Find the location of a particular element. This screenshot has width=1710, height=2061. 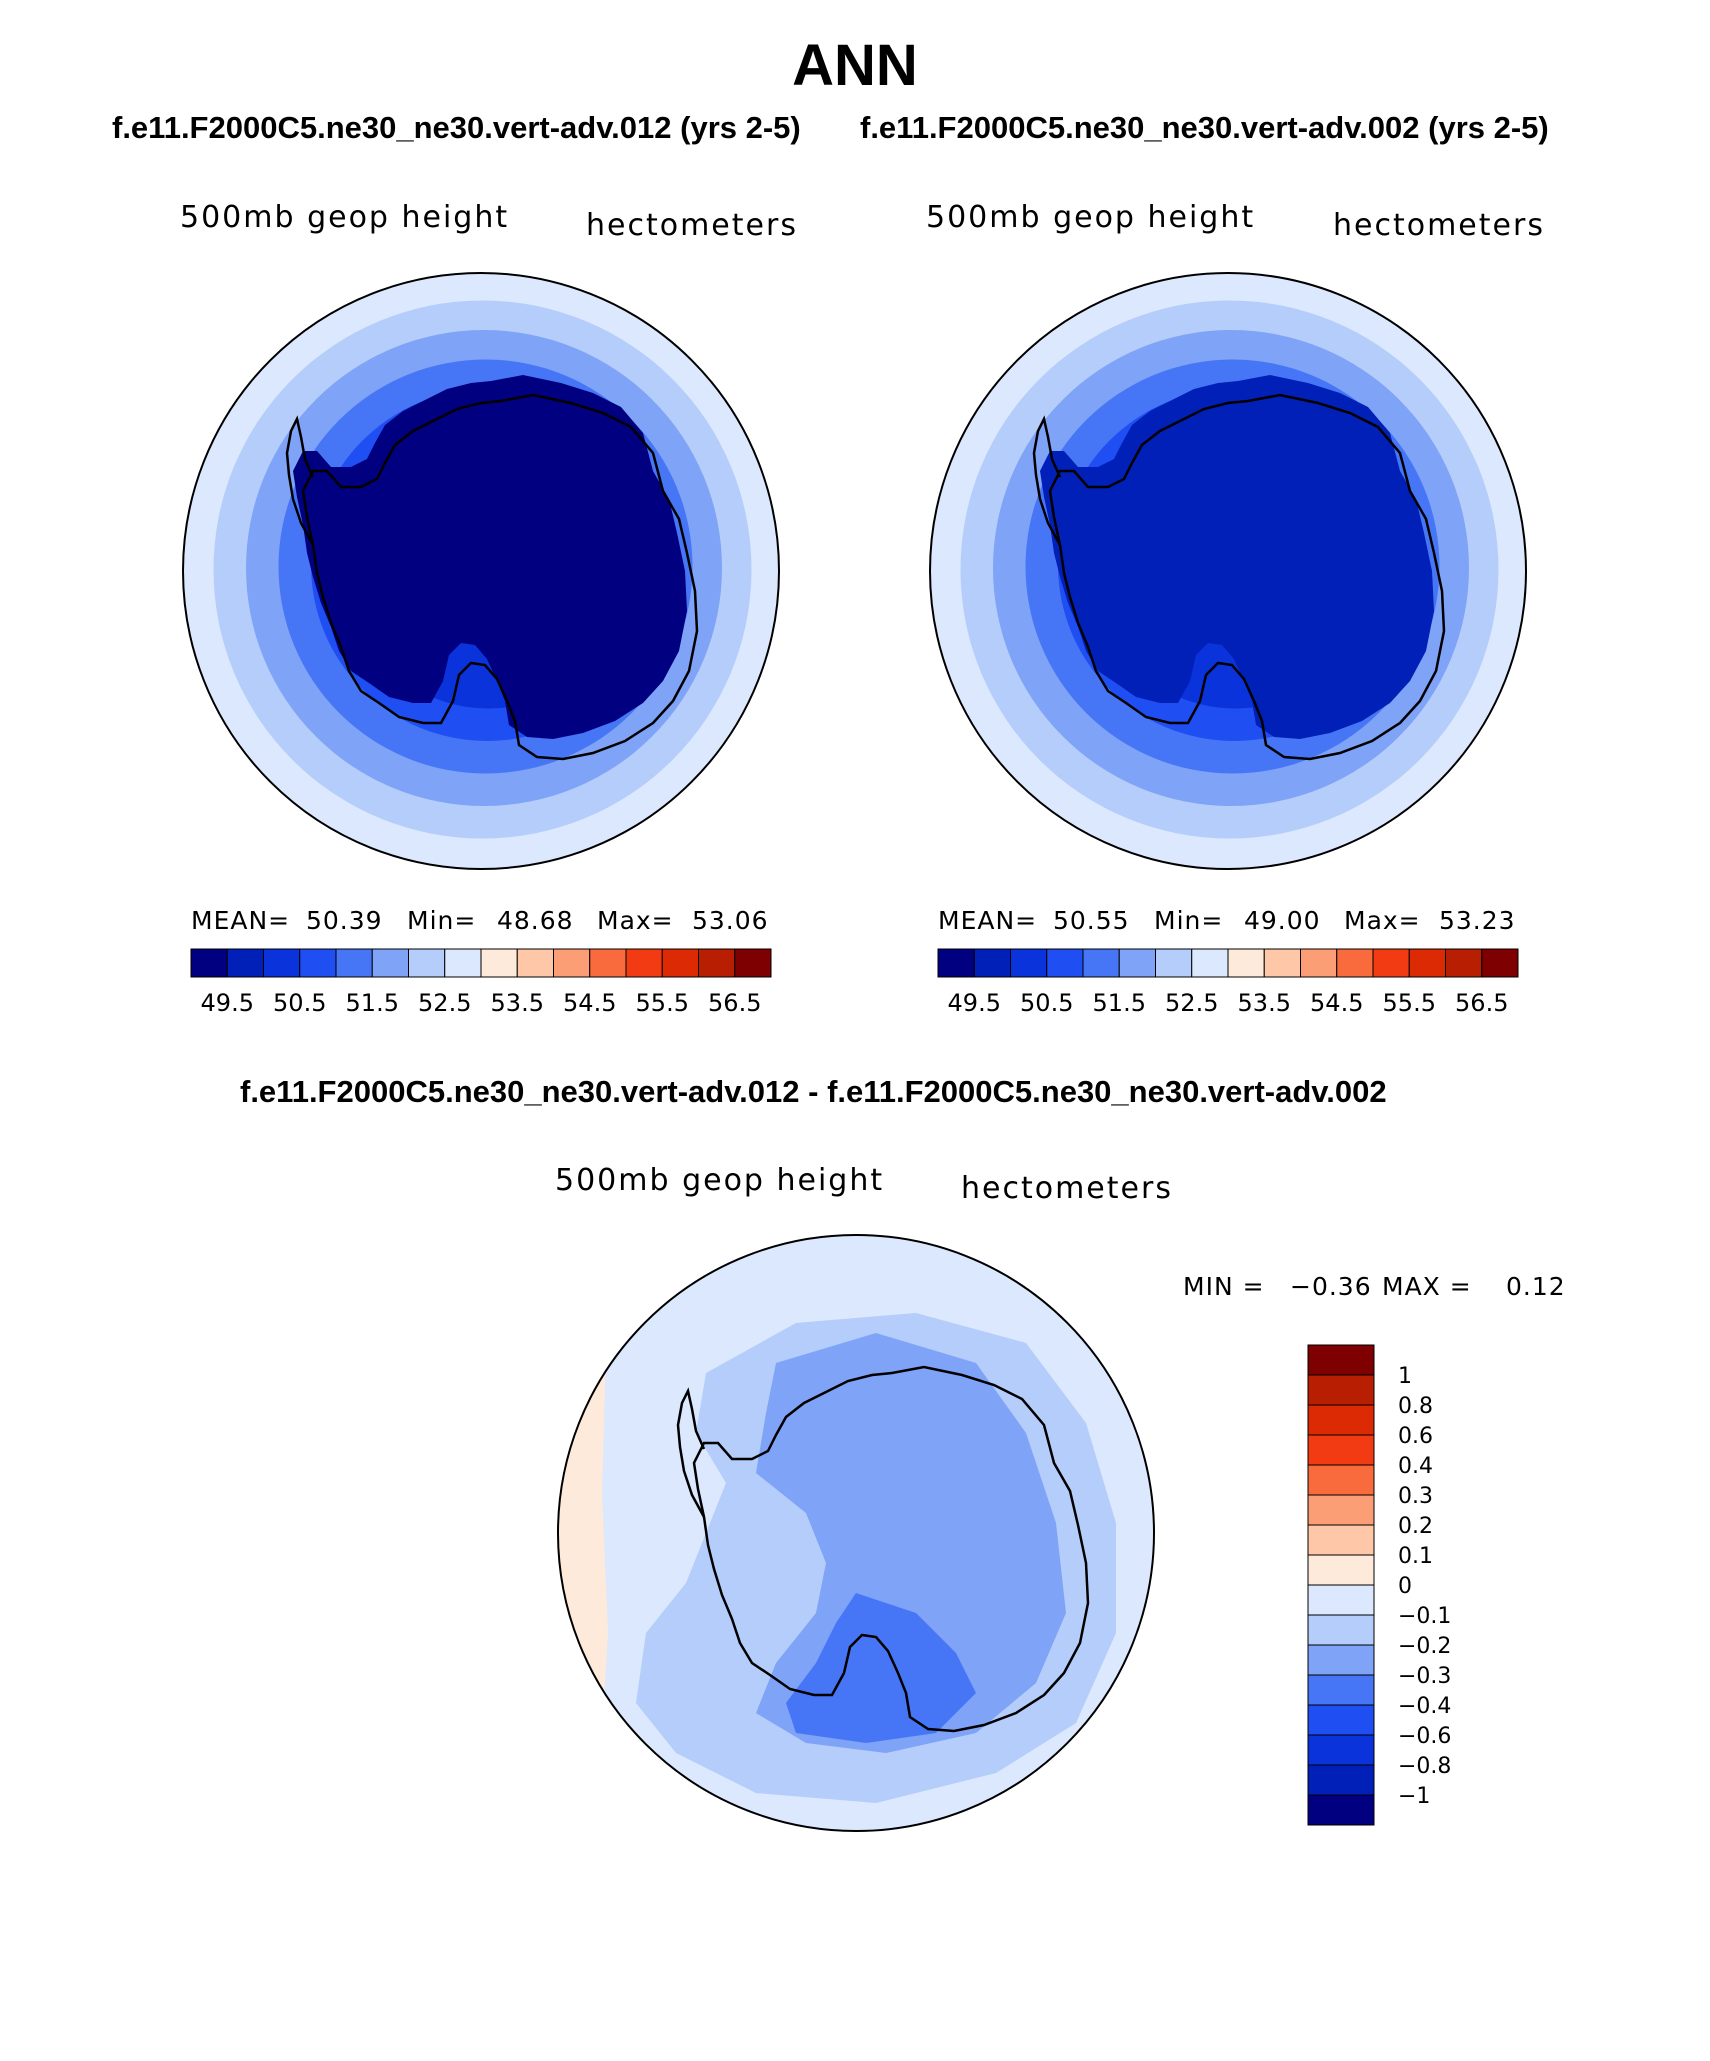

panel2-max-label: Max= is located at coordinates (1382, 920).